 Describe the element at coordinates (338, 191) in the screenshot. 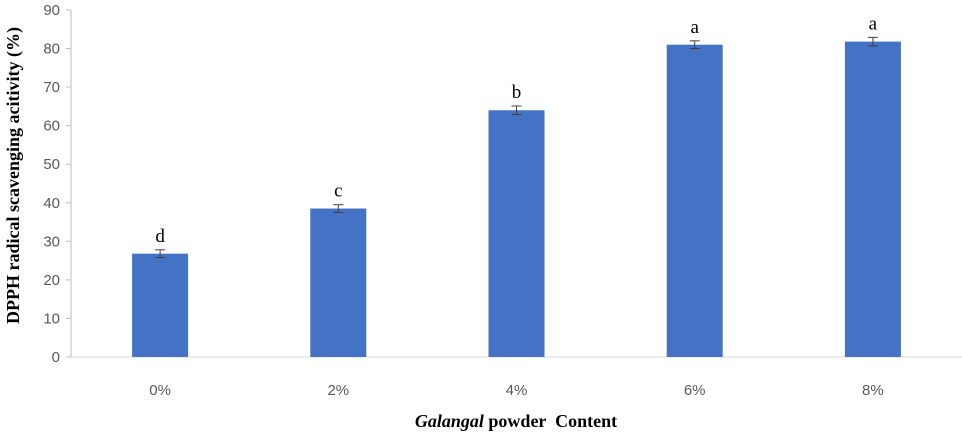

I see `significance-letter: c` at that location.